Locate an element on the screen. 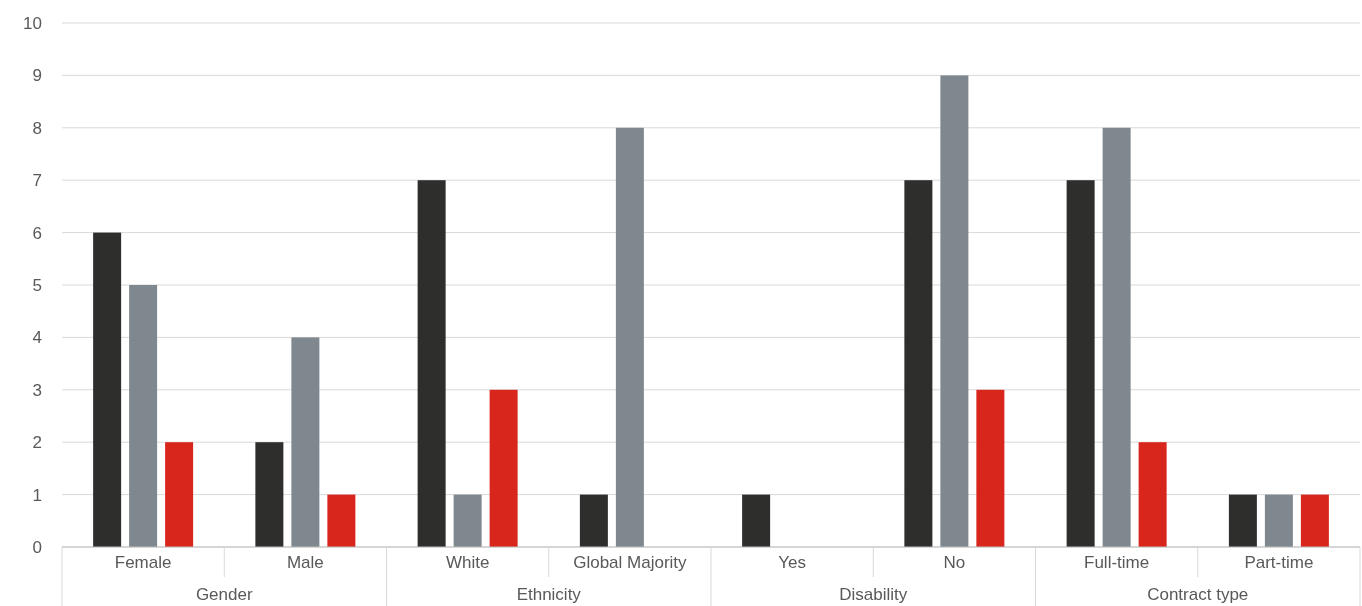  x-tick-label: White is located at coordinates (467, 562).